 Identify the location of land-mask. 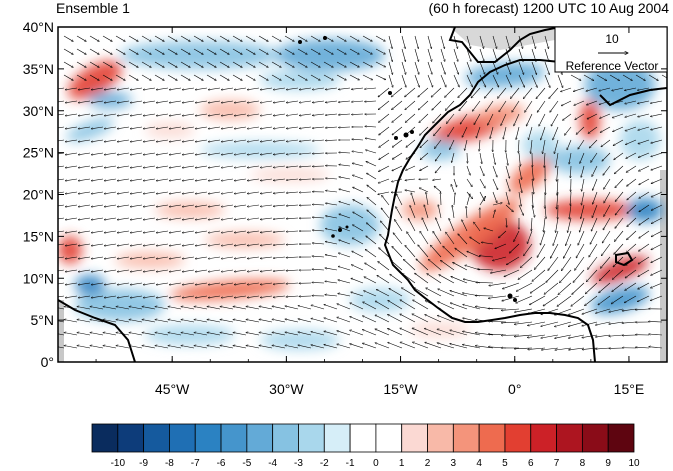
(61, 331).